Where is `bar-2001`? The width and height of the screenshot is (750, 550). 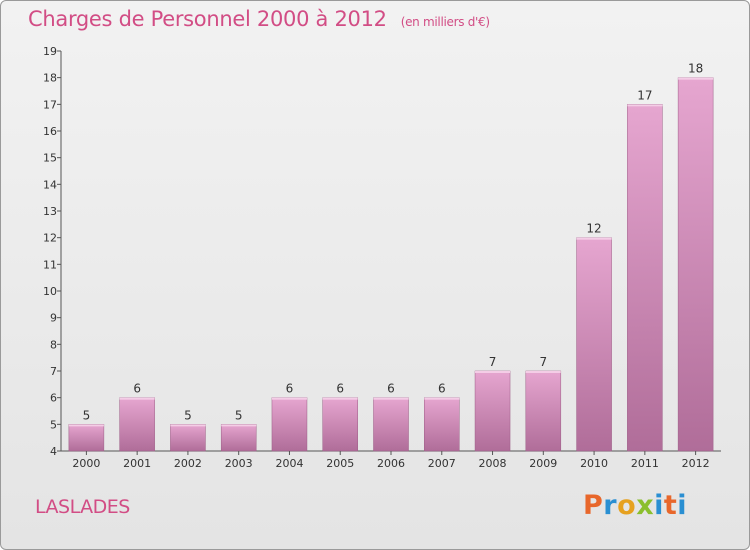 bar-2001 is located at coordinates (137, 424).